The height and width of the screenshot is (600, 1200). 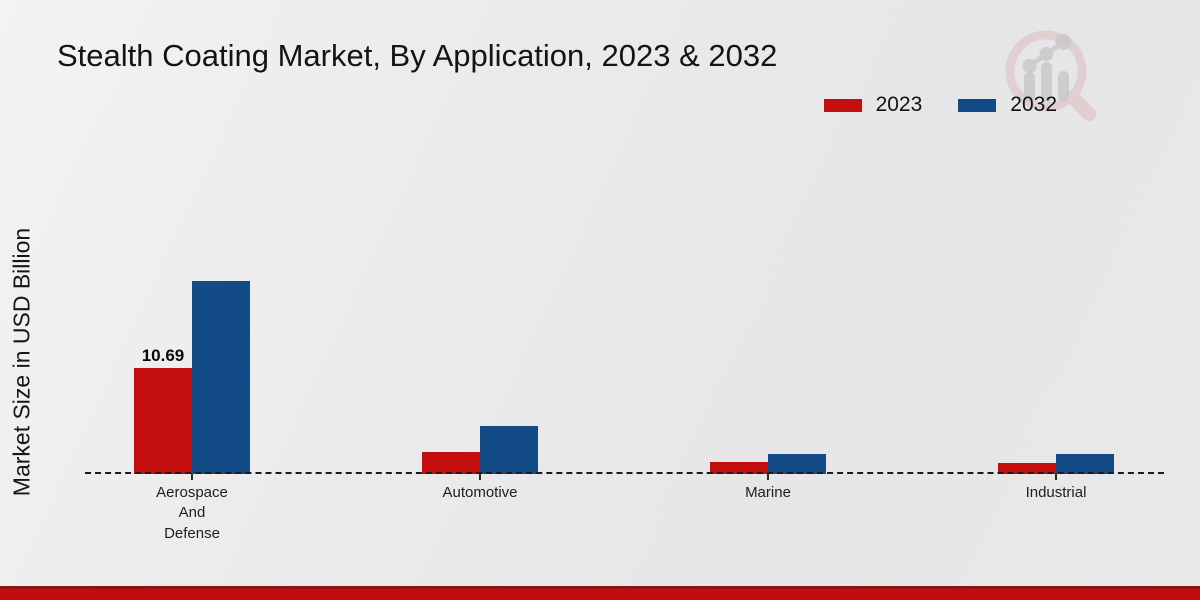 What do you see at coordinates (1027, 468) in the screenshot?
I see `bar-2023-industrial` at bounding box center [1027, 468].